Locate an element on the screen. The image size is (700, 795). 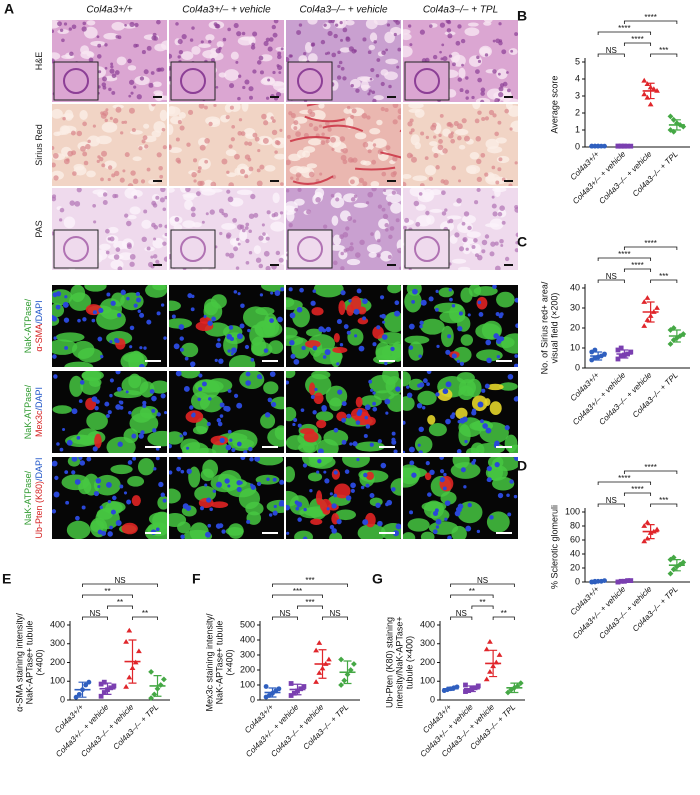
micrograph is located at coordinates (109, 145).